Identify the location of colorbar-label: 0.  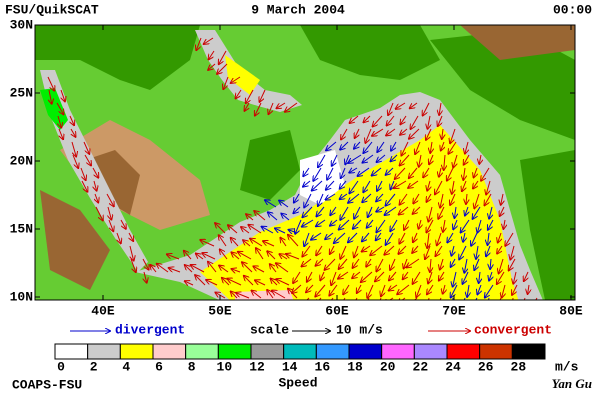
(61, 366).